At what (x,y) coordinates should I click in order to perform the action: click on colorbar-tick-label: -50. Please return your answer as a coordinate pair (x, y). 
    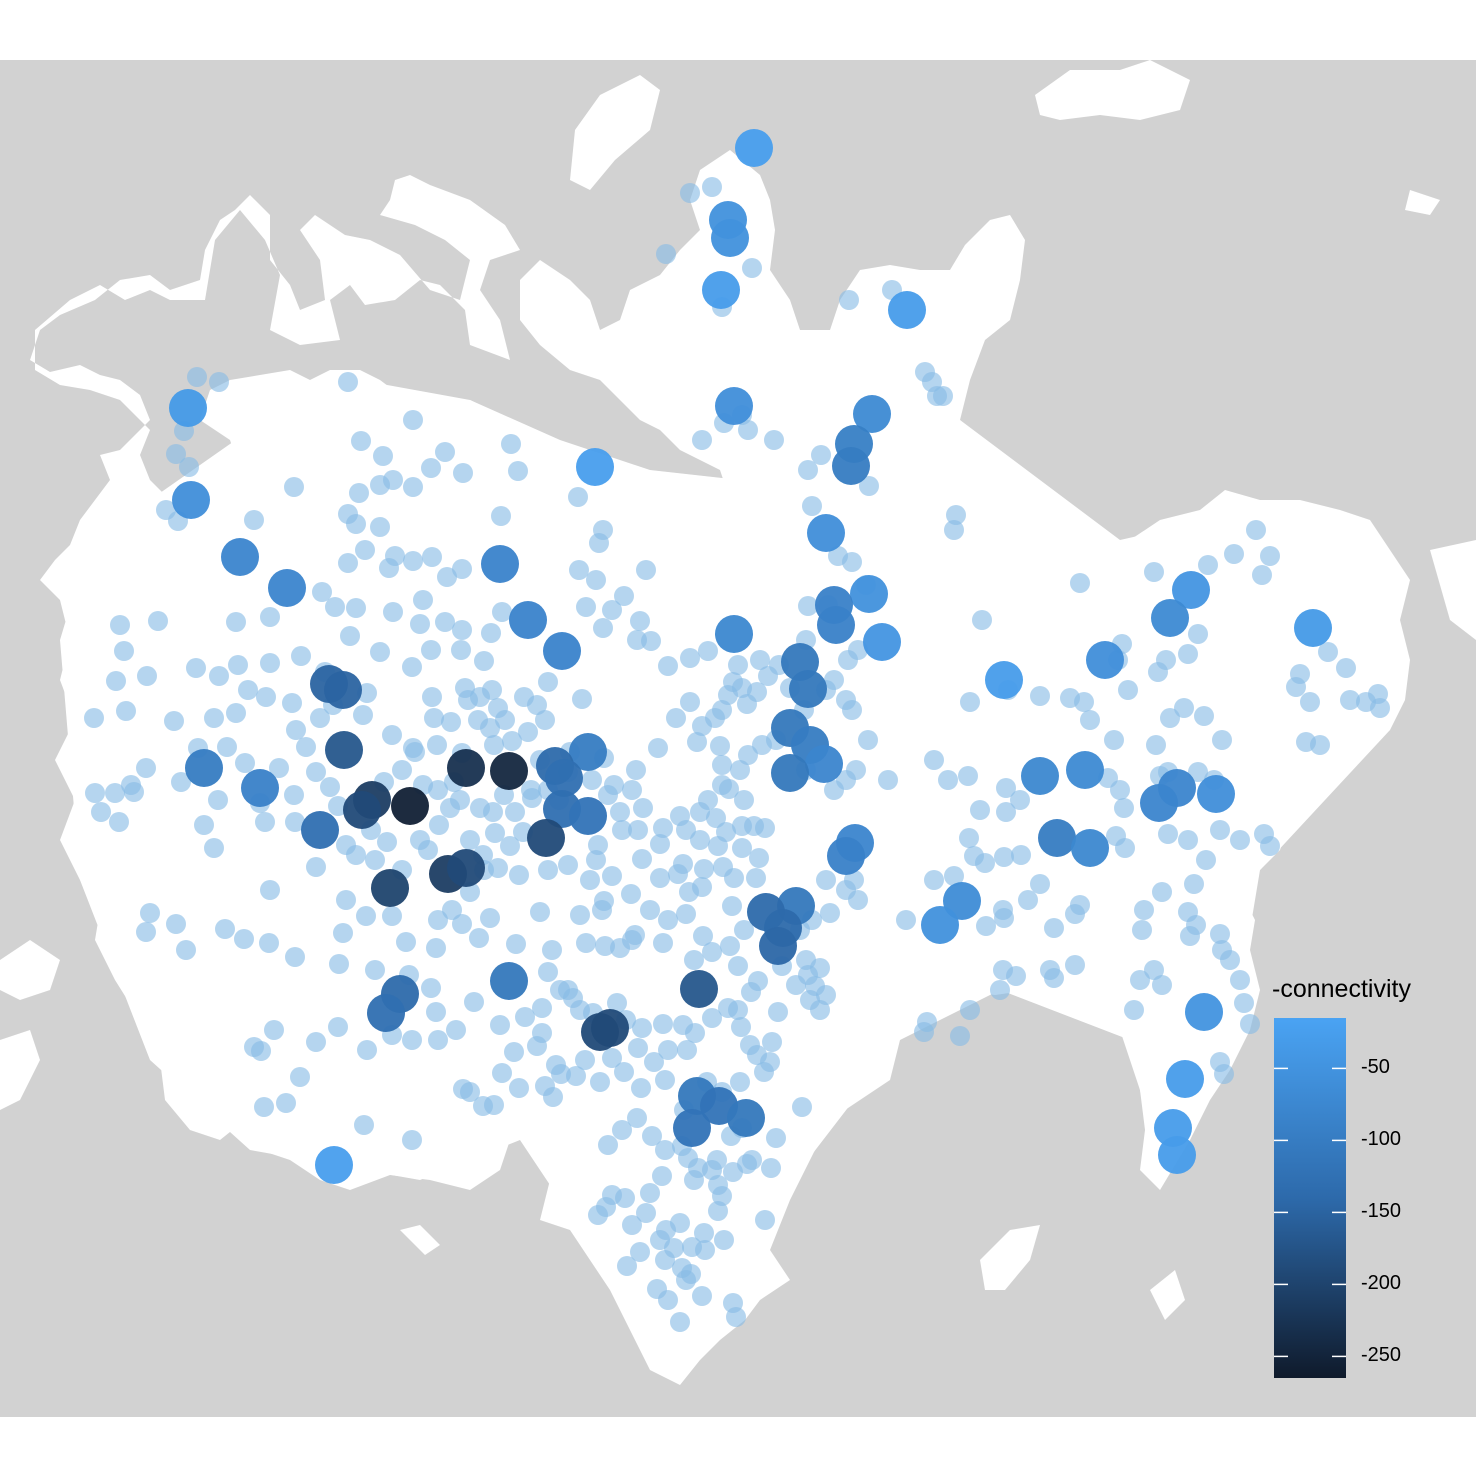
    Looking at the image, I should click on (1375, 1067).